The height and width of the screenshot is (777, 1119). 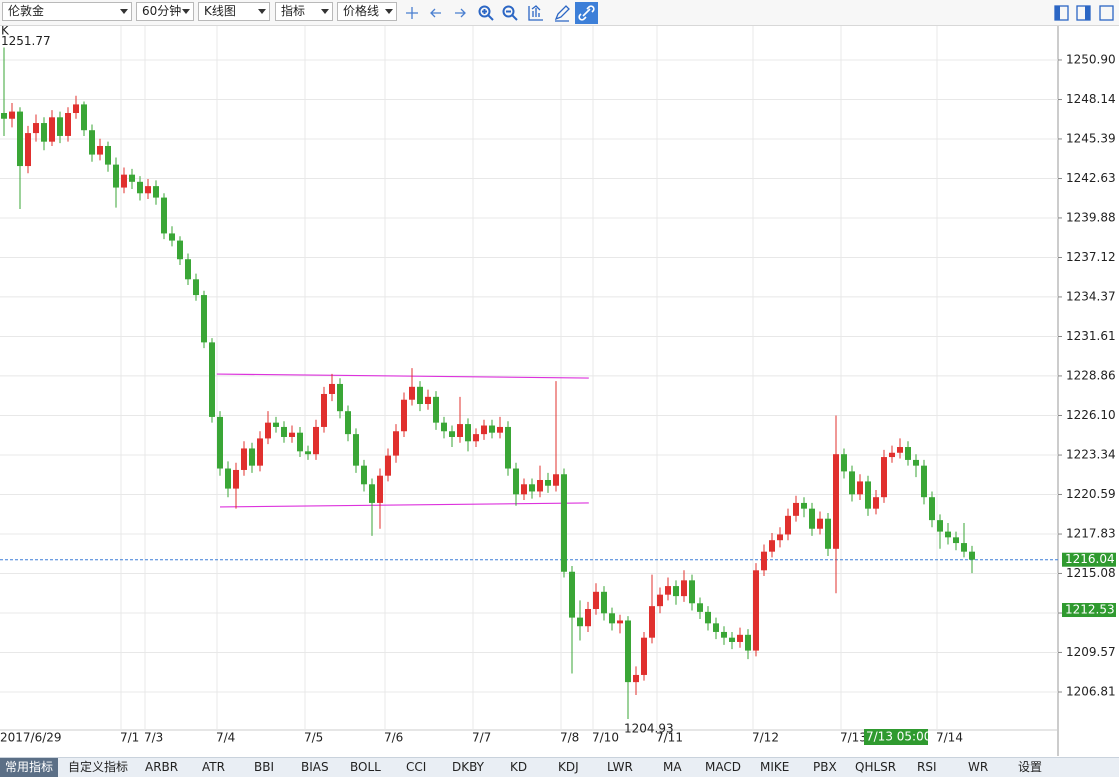 What do you see at coordinates (775, 767) in the screenshot?
I see `indicator-tab: MIKE` at bounding box center [775, 767].